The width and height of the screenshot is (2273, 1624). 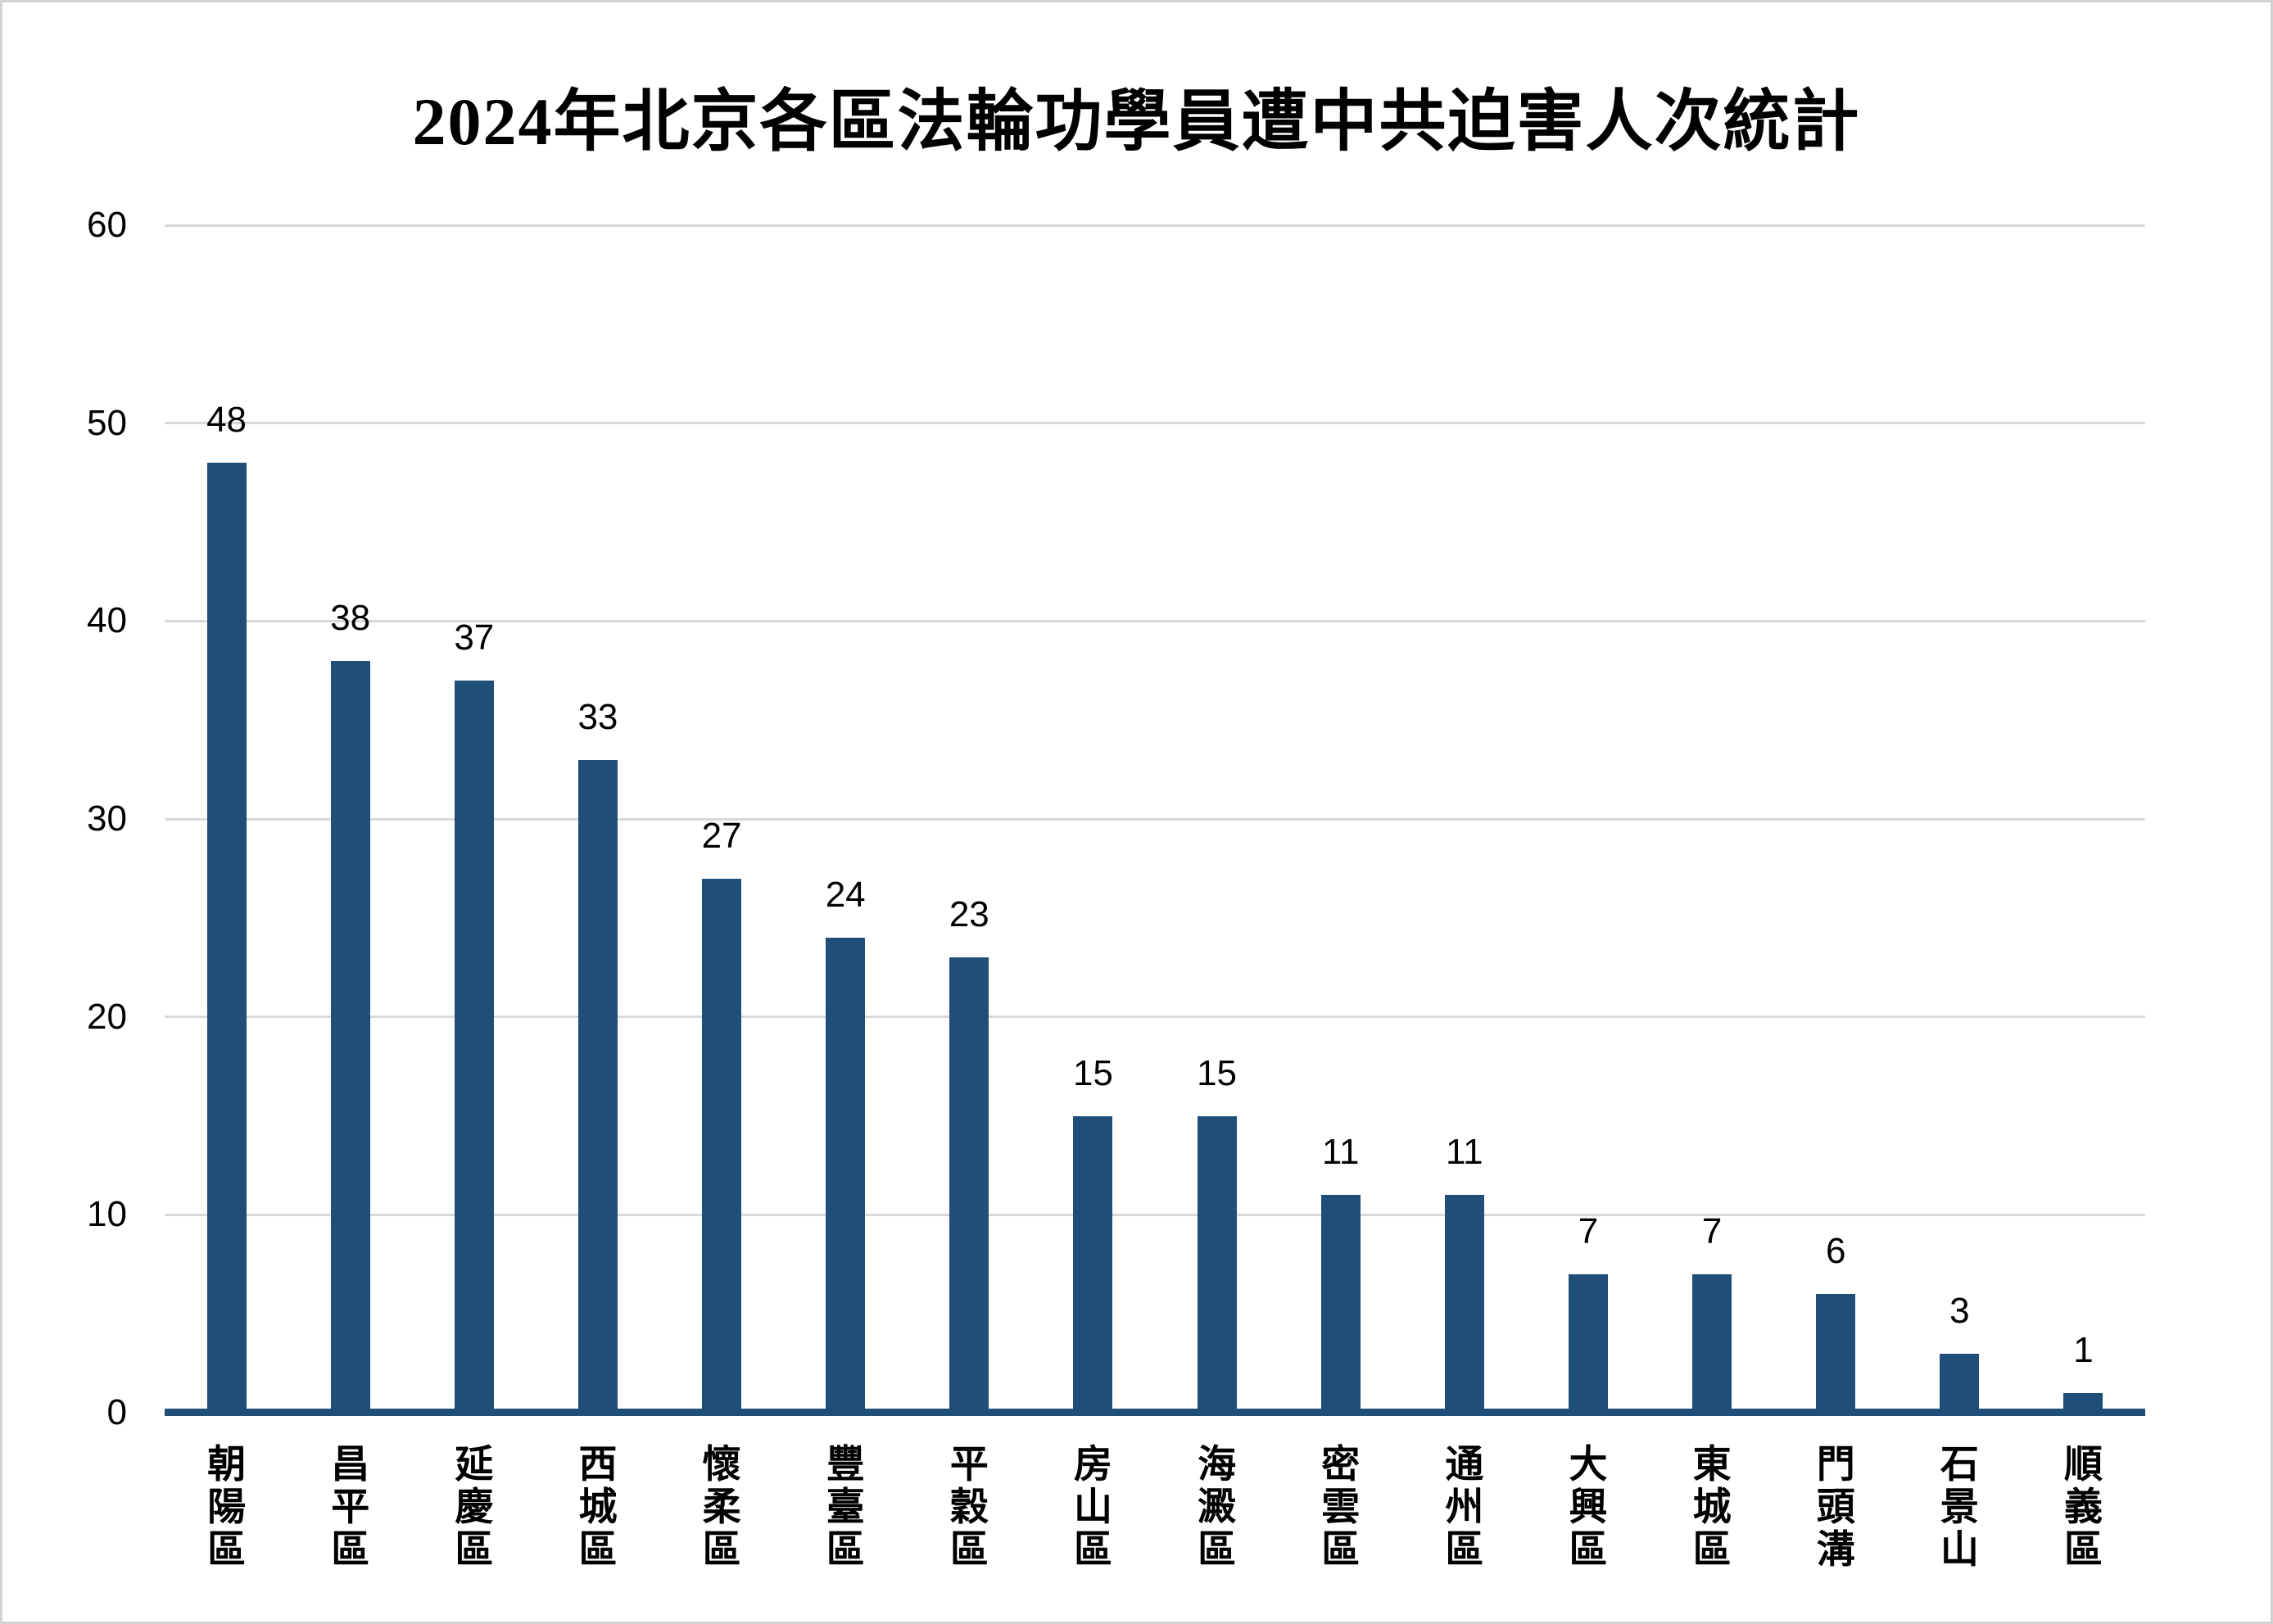 What do you see at coordinates (107, 1214) in the screenshot?
I see `y-axis-tick-label: 10` at bounding box center [107, 1214].